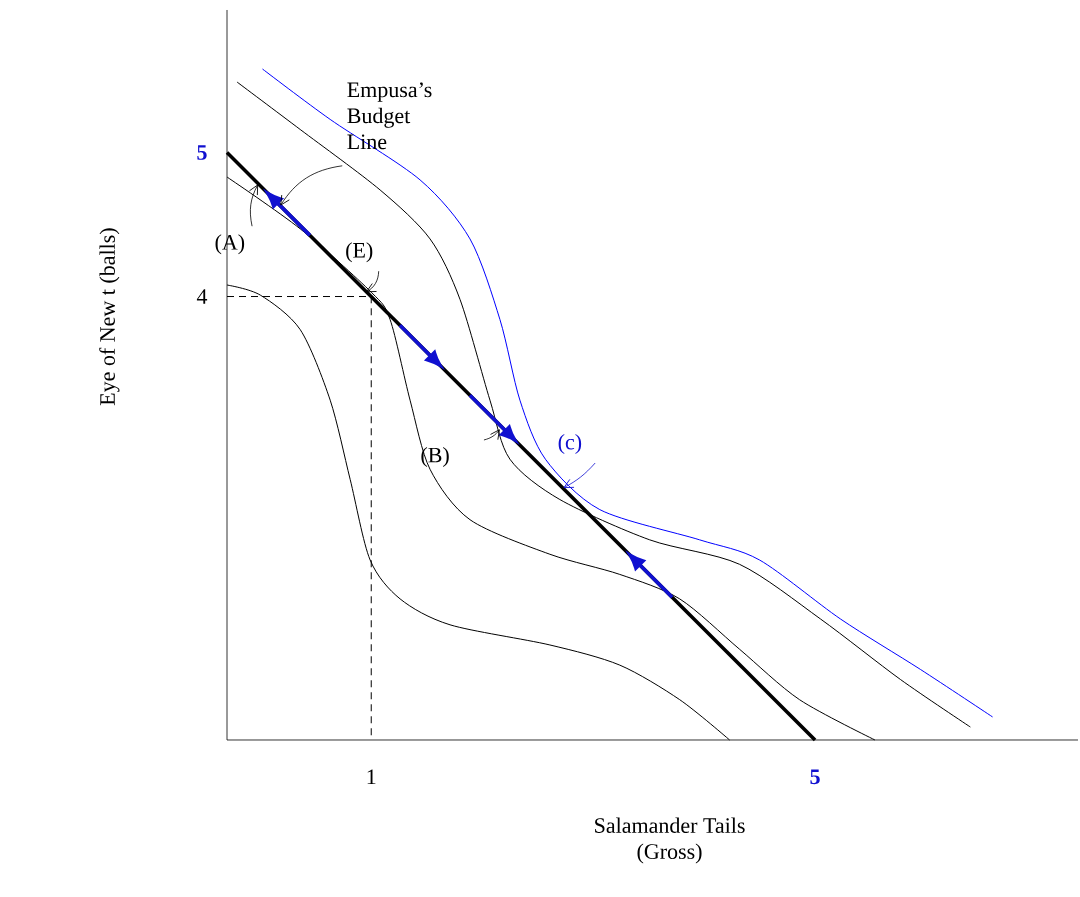  I want to click on annotation: (c), so click(570, 444).